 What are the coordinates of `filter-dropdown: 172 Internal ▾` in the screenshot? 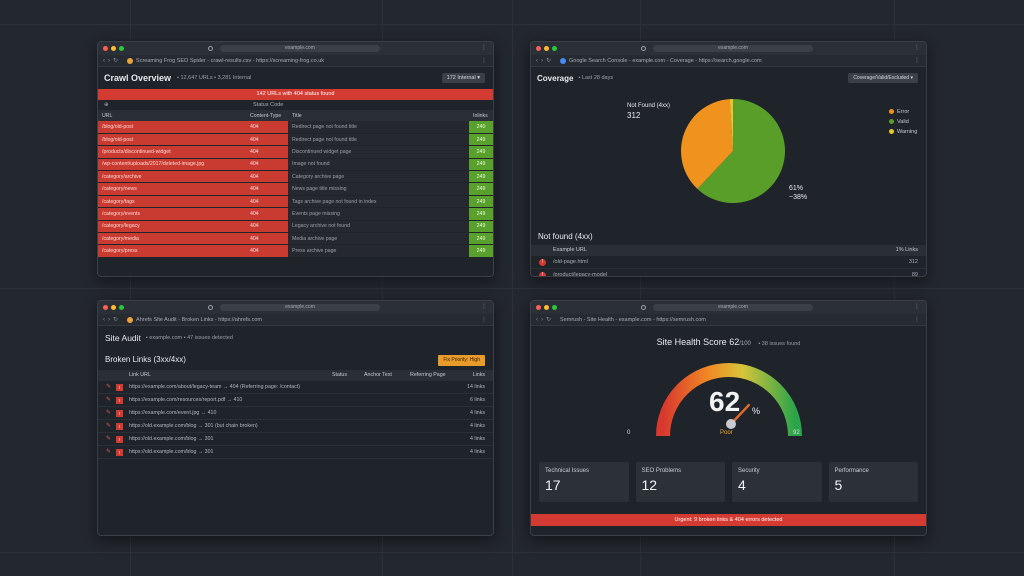 It's located at (463, 78).